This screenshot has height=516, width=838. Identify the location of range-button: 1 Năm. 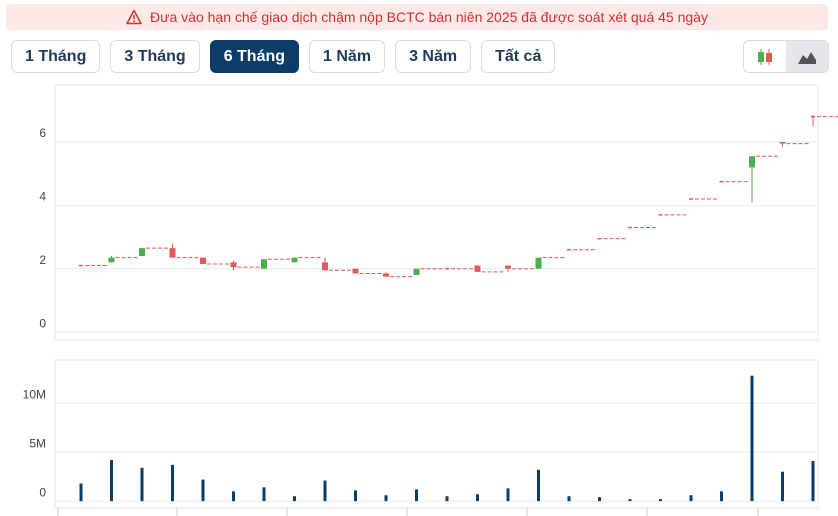
(347, 56).